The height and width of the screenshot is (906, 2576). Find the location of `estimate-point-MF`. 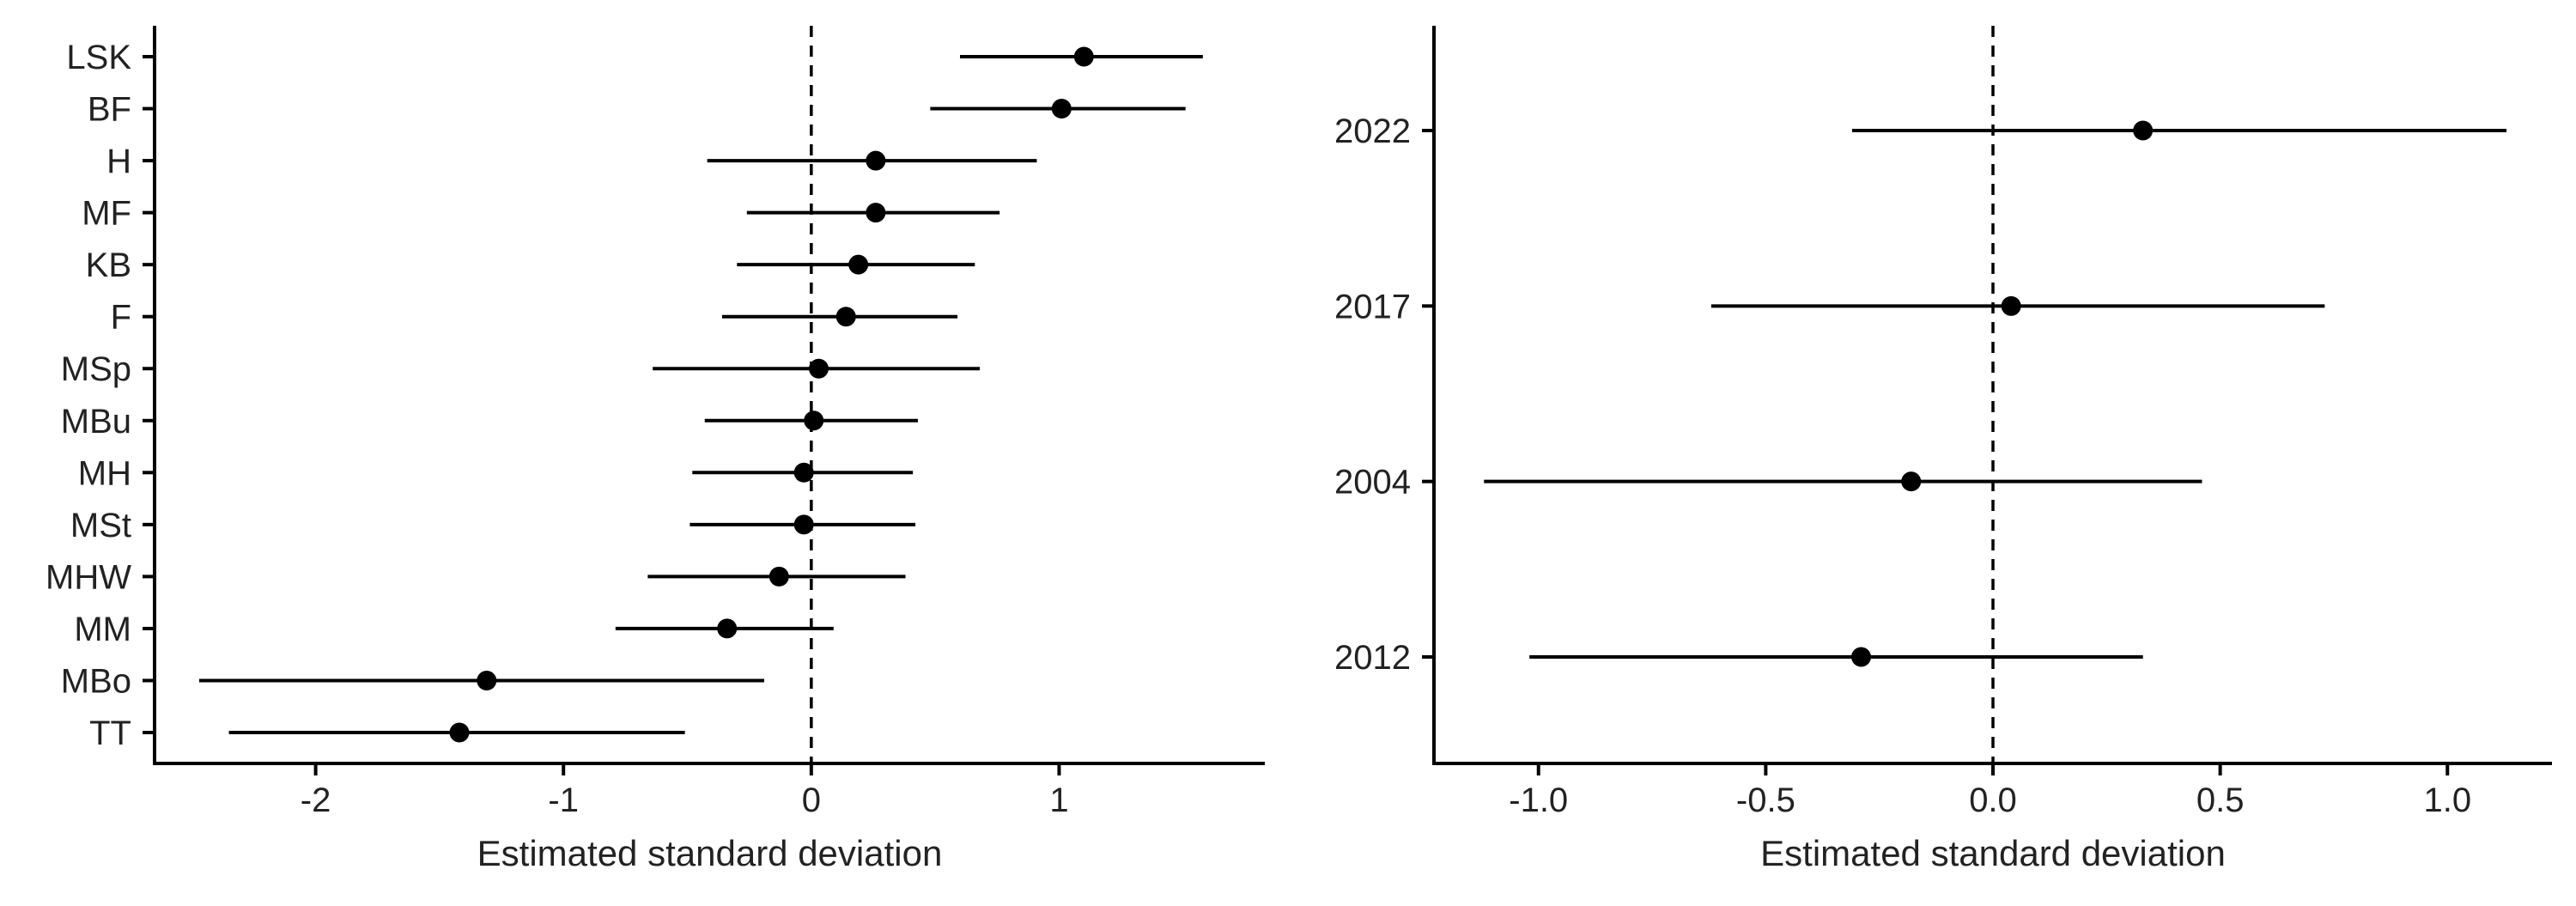

estimate-point-MF is located at coordinates (876, 213).